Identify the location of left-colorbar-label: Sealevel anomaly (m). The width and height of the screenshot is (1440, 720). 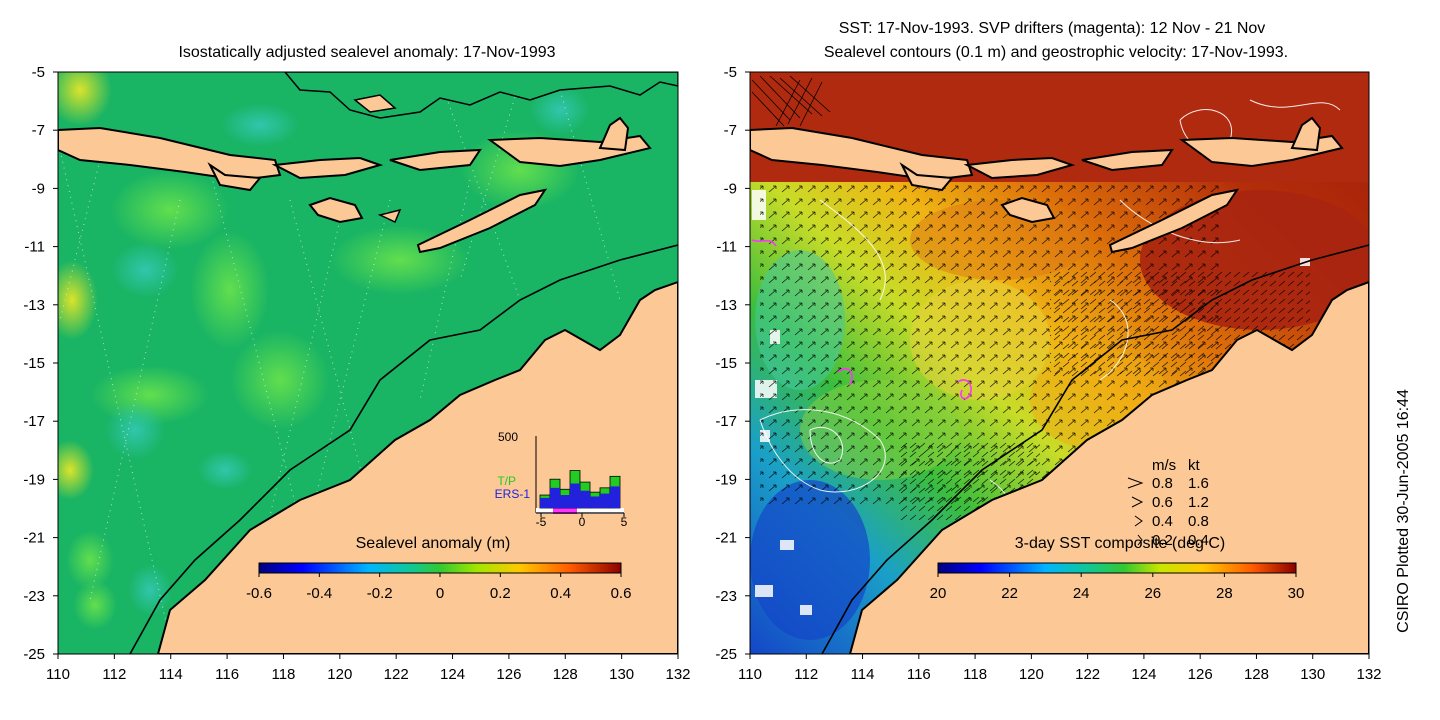
(433, 543).